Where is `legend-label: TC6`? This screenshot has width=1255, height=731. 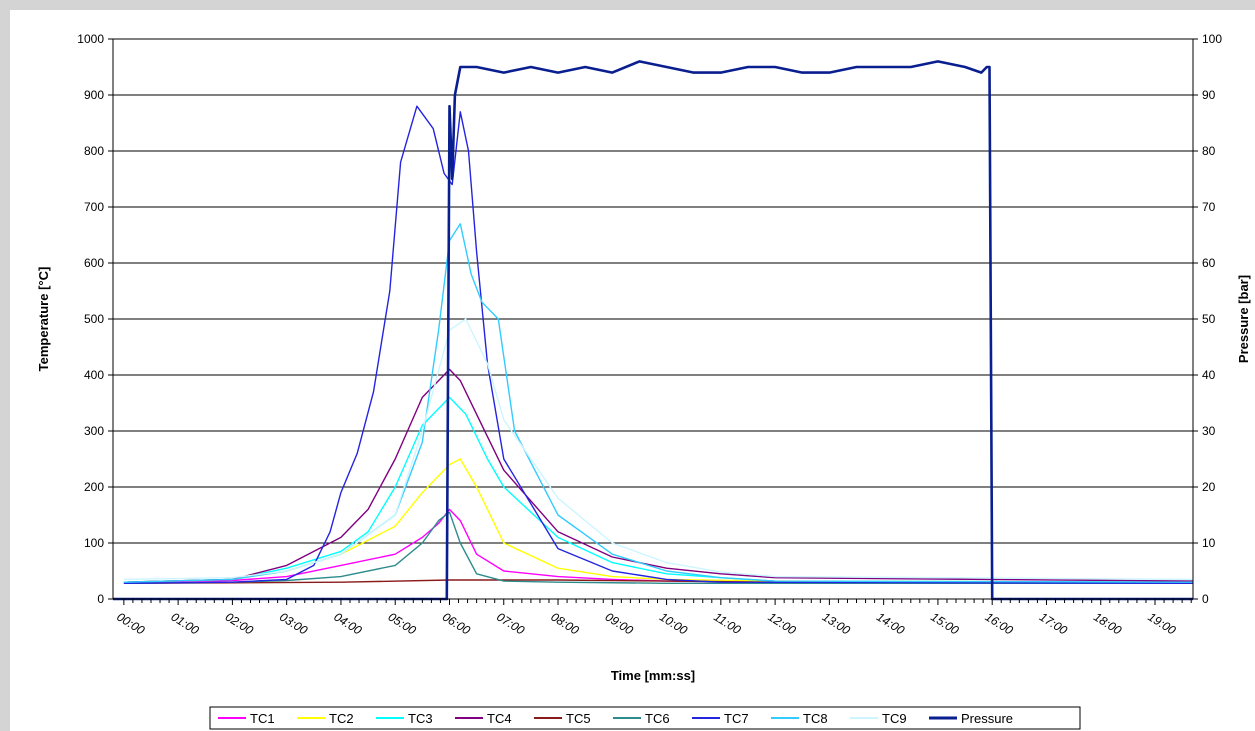 legend-label: TC6 is located at coordinates (657, 718).